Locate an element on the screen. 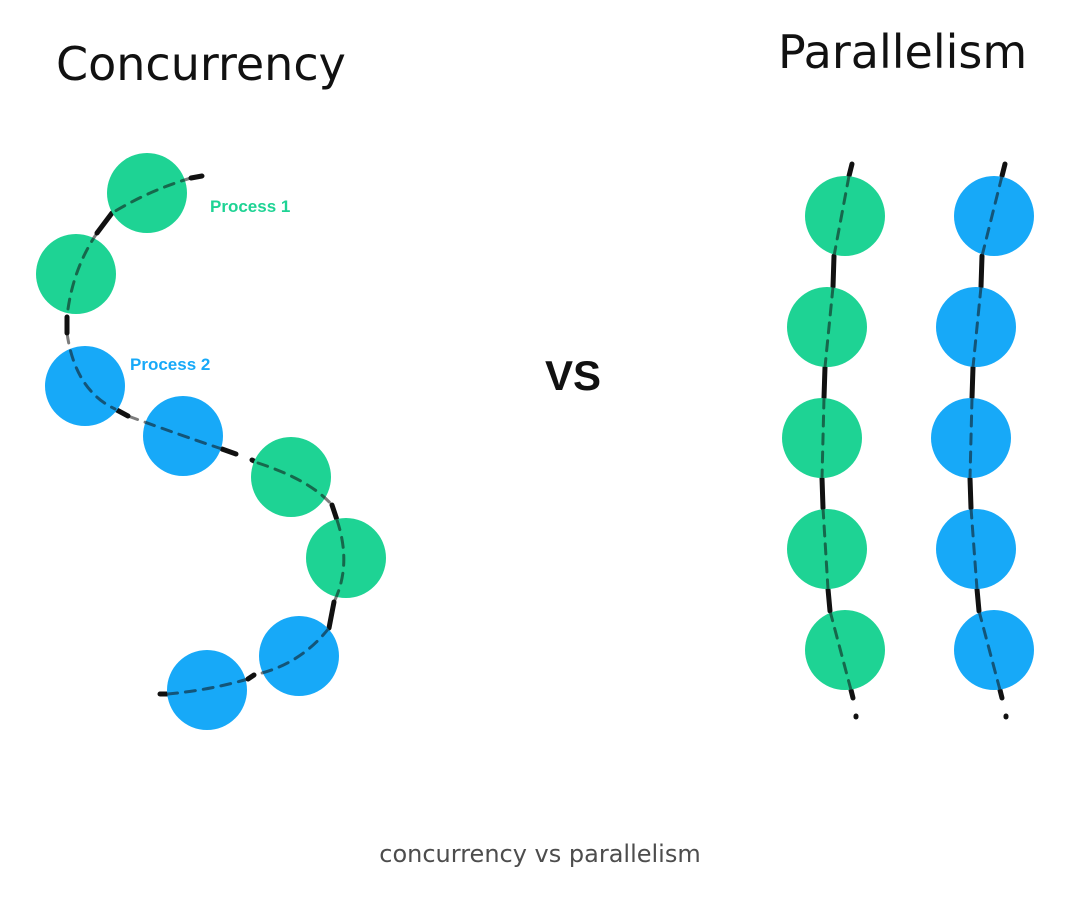 The image size is (1080, 912). concurrency-thread-inner is located at coordinates (205, 436).